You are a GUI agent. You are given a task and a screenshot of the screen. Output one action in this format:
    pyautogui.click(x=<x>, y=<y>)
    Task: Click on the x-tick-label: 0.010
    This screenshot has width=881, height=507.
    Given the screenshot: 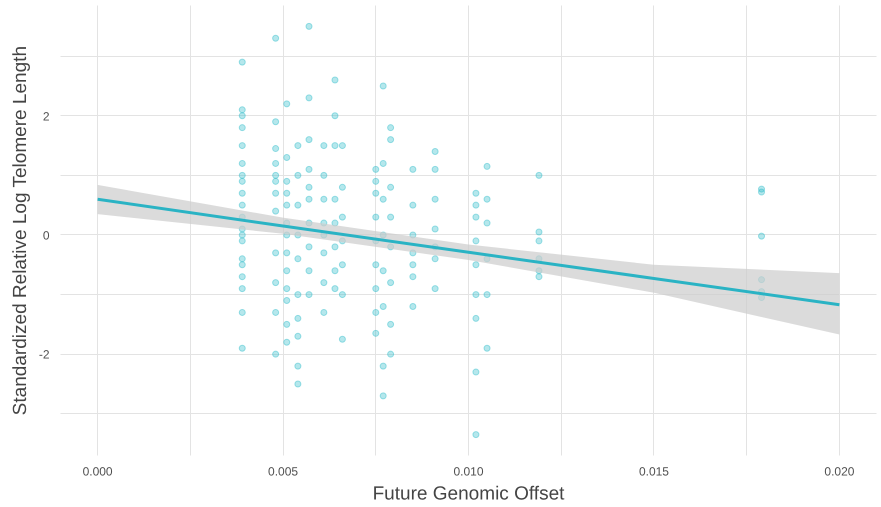 What is the action you would take?
    pyautogui.click(x=468, y=471)
    